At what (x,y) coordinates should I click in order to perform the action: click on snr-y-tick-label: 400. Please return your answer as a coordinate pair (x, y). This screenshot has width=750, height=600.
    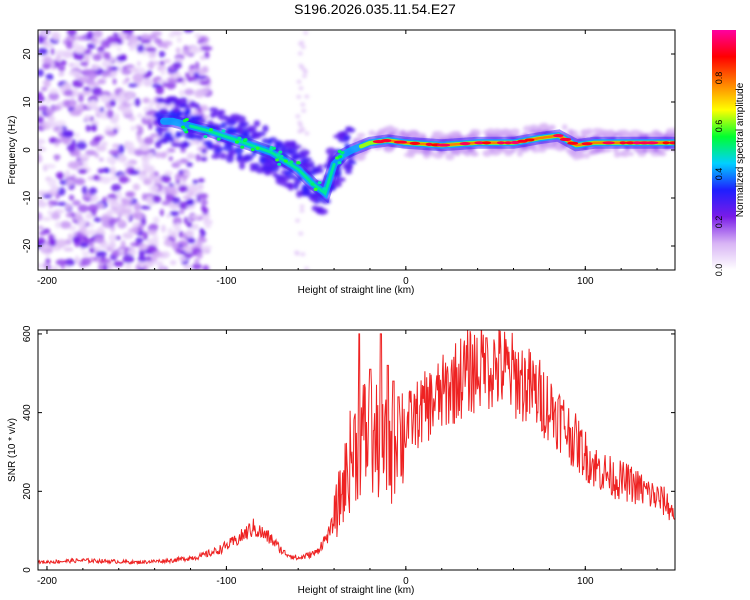
    Looking at the image, I should click on (27, 412).